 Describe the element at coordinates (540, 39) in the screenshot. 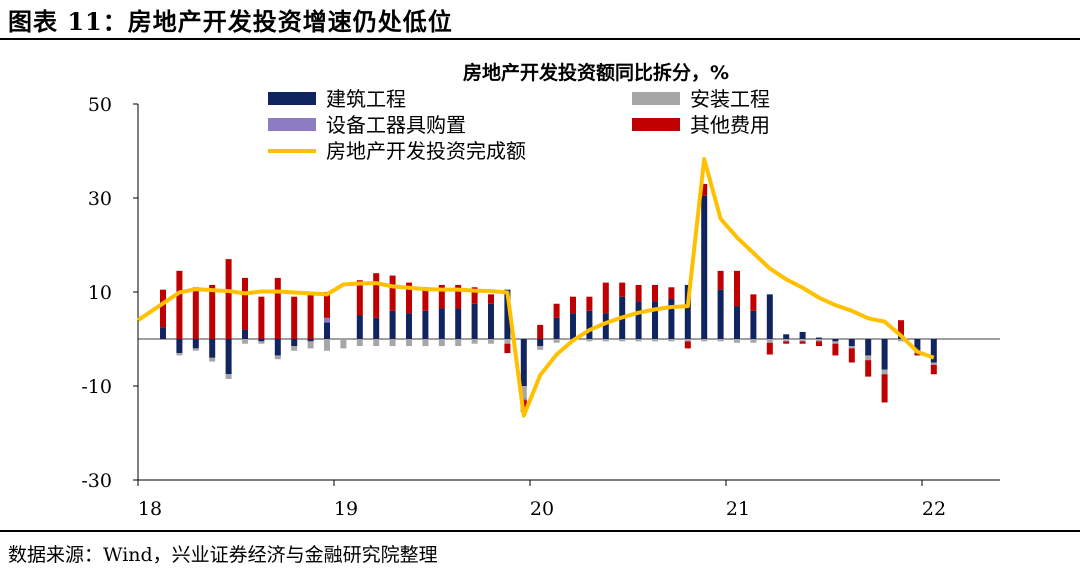

I see `title-rule` at that location.